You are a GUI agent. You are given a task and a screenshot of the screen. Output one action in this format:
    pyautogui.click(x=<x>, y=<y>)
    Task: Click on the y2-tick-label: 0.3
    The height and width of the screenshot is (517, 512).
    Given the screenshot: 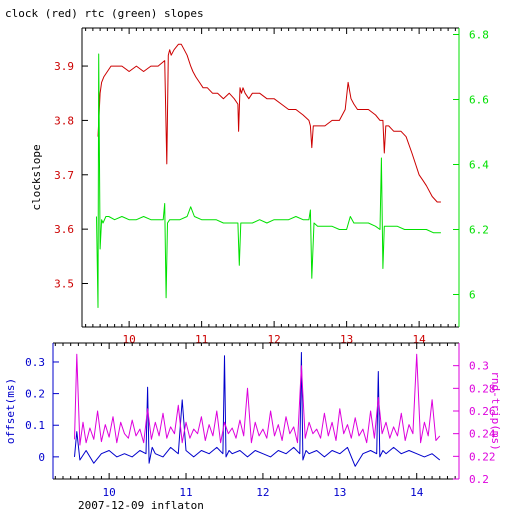 What is the action you would take?
    pyautogui.click(x=479, y=366)
    